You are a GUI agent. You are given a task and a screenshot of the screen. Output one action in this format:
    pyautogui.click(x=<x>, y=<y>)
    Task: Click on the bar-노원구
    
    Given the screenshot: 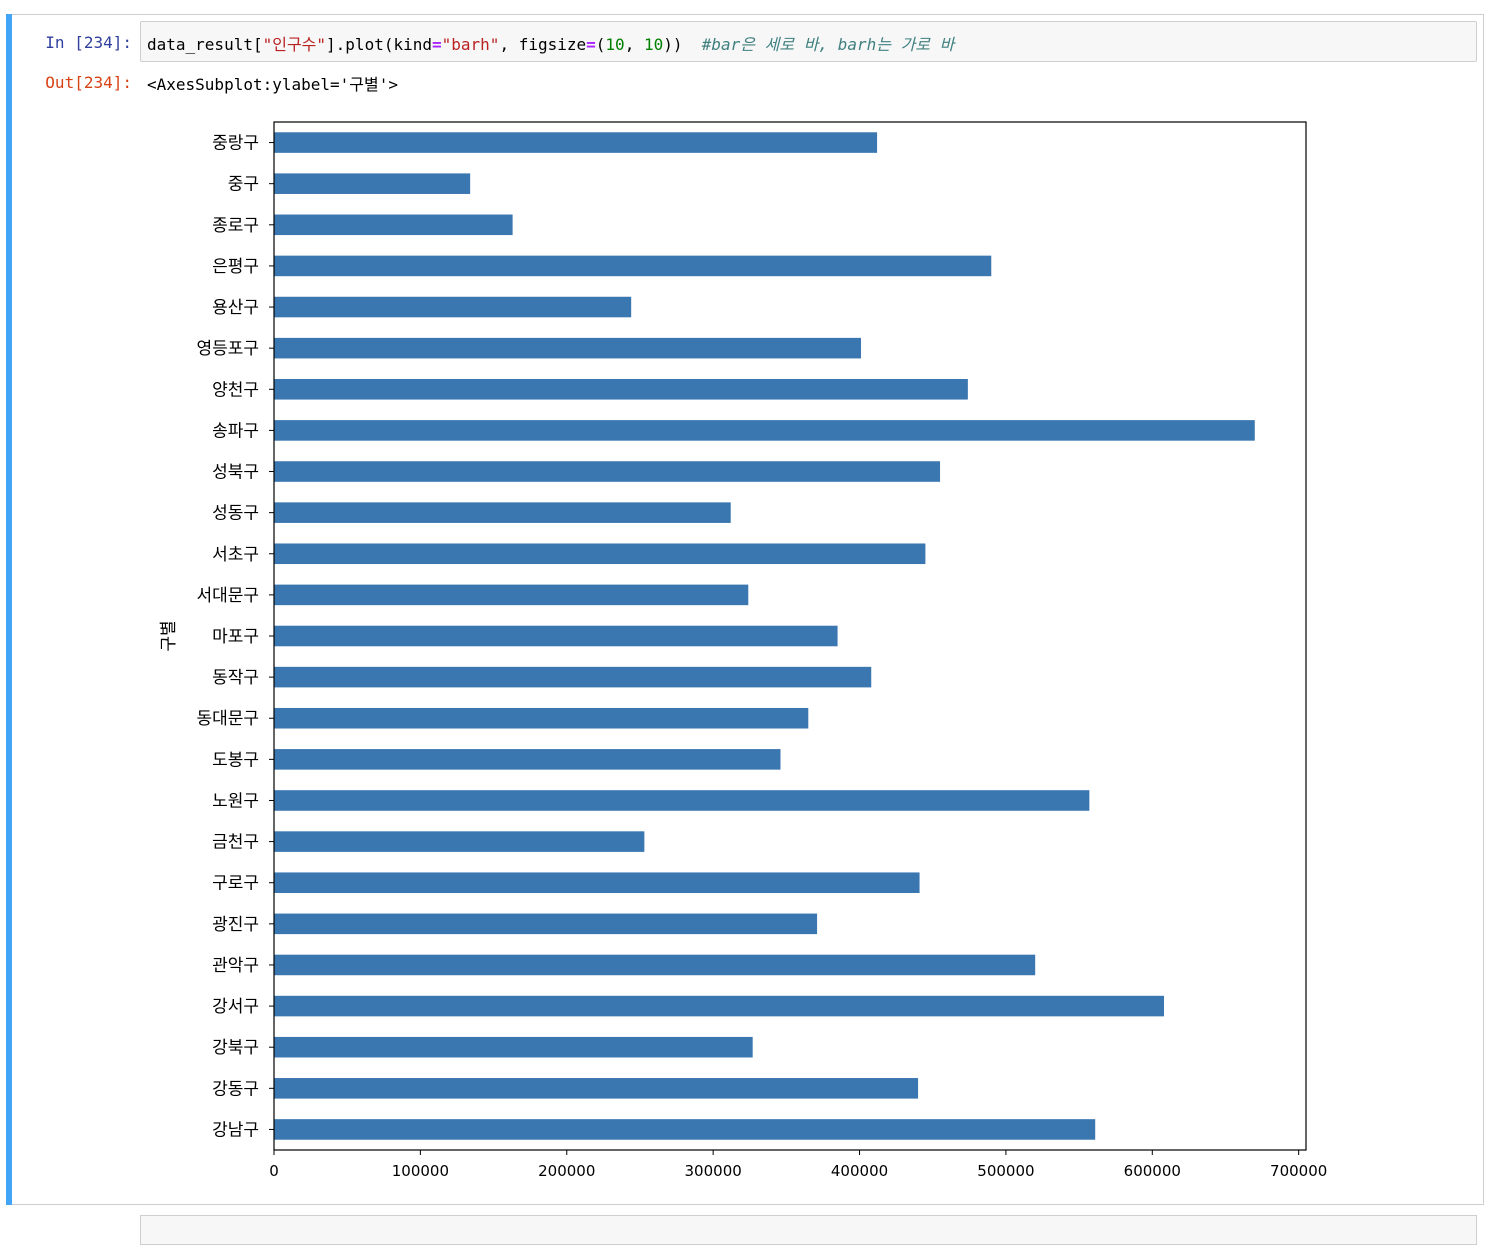 What is the action you would take?
    pyautogui.click(x=682, y=800)
    